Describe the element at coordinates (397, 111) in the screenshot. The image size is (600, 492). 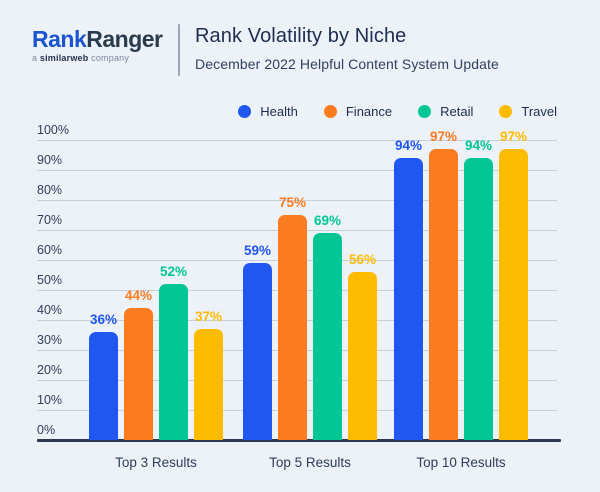
I see `chart-legend: Health Finance Retail Travel` at that location.